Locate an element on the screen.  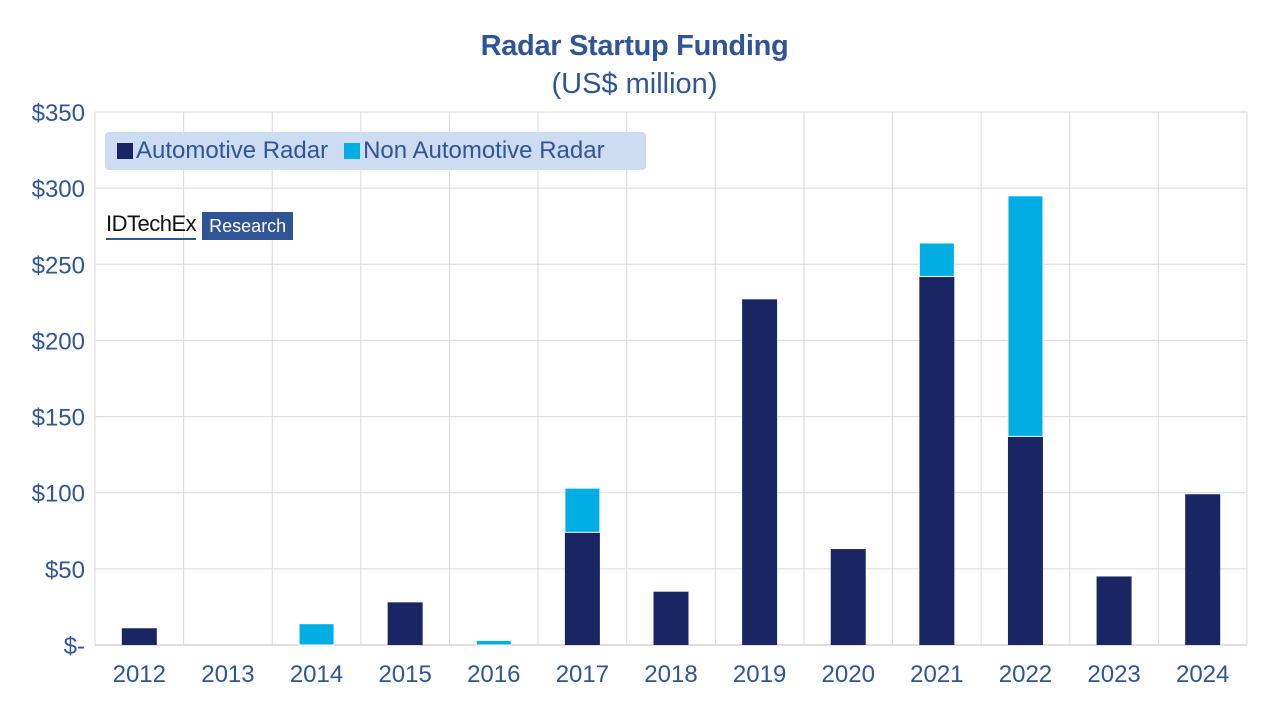
y-tick-label: $200 is located at coordinates (58, 341).